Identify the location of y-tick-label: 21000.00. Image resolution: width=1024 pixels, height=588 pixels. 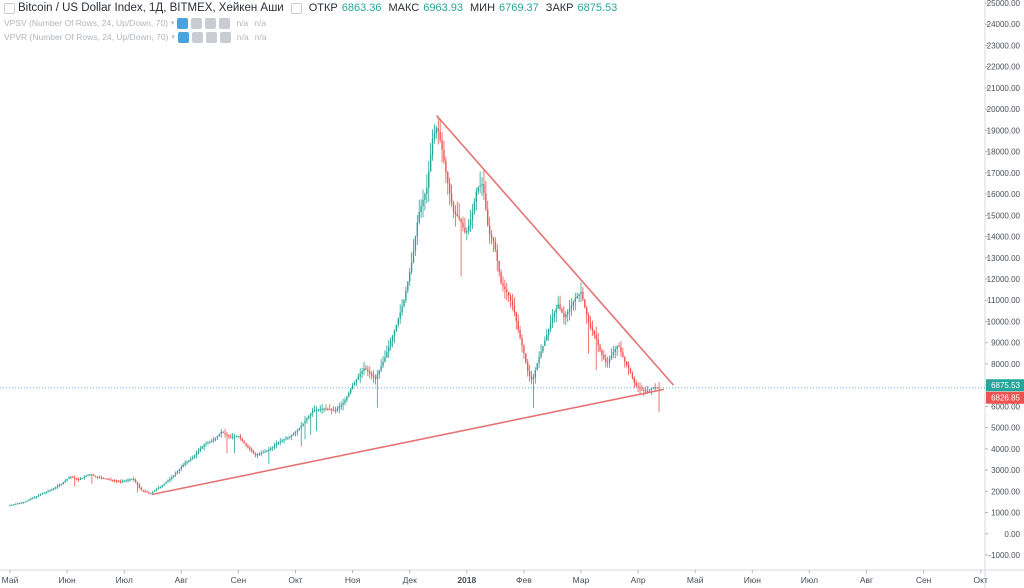
(1004, 88).